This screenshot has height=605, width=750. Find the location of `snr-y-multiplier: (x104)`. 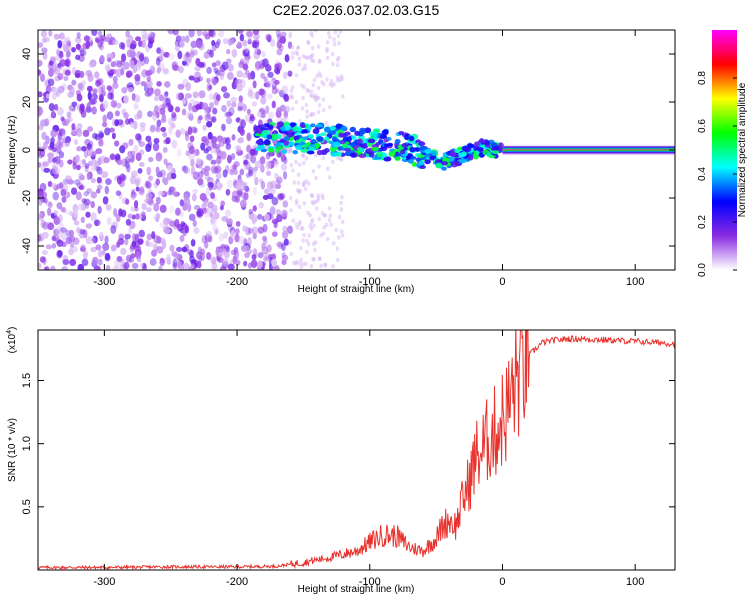

snr-y-multiplier: (x104) is located at coordinates (12, 340).